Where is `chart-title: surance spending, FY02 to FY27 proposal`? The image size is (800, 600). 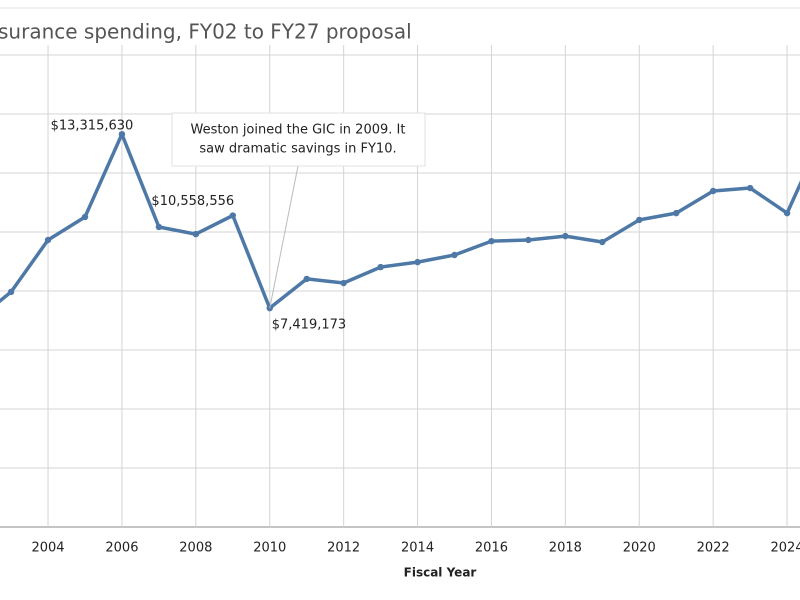 chart-title: surance spending, FY02 to FY27 proposal is located at coordinates (206, 32).